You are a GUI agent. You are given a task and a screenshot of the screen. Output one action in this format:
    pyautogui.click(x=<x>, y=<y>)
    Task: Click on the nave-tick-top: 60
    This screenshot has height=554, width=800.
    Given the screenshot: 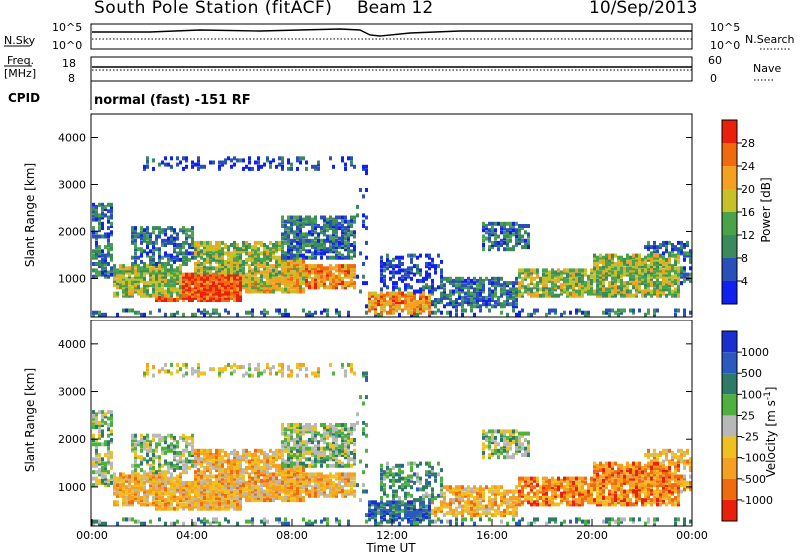 What is the action you would take?
    pyautogui.click(x=715, y=60)
    